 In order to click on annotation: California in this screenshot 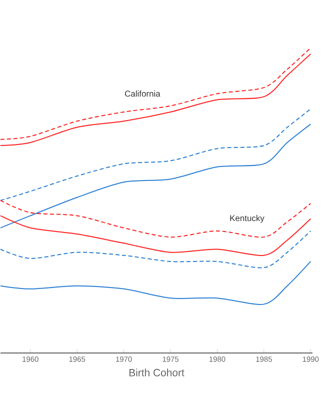, I will do `click(142, 93)`.